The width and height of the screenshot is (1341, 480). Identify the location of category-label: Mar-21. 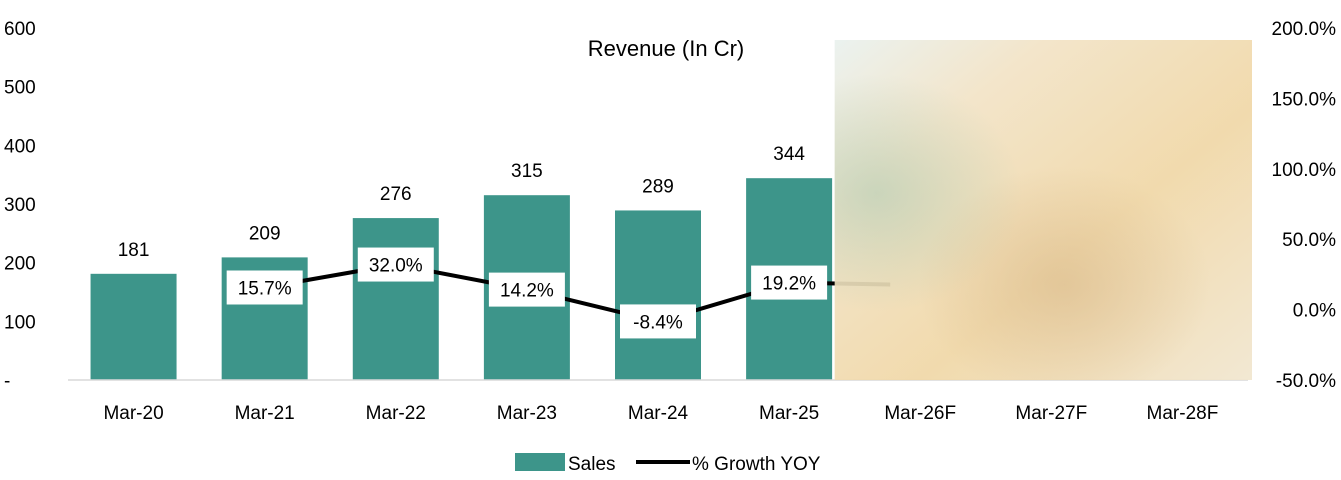
(265, 413).